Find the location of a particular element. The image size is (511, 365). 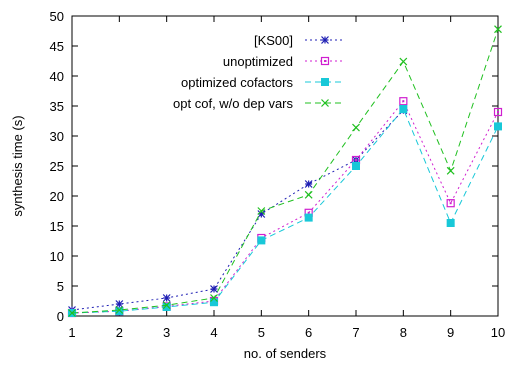

x-tick-label: 8 is located at coordinates (403, 332).